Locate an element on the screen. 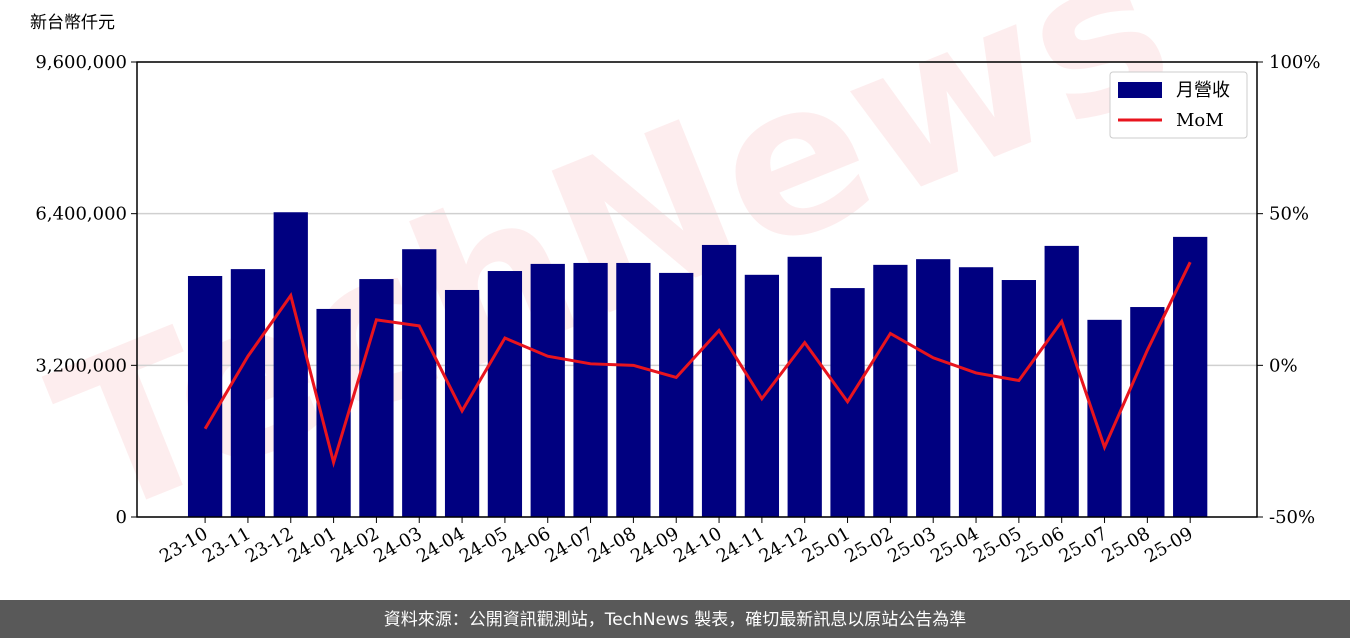 The image size is (1350, 642). y2-tick-label: 50% is located at coordinates (1289, 214).